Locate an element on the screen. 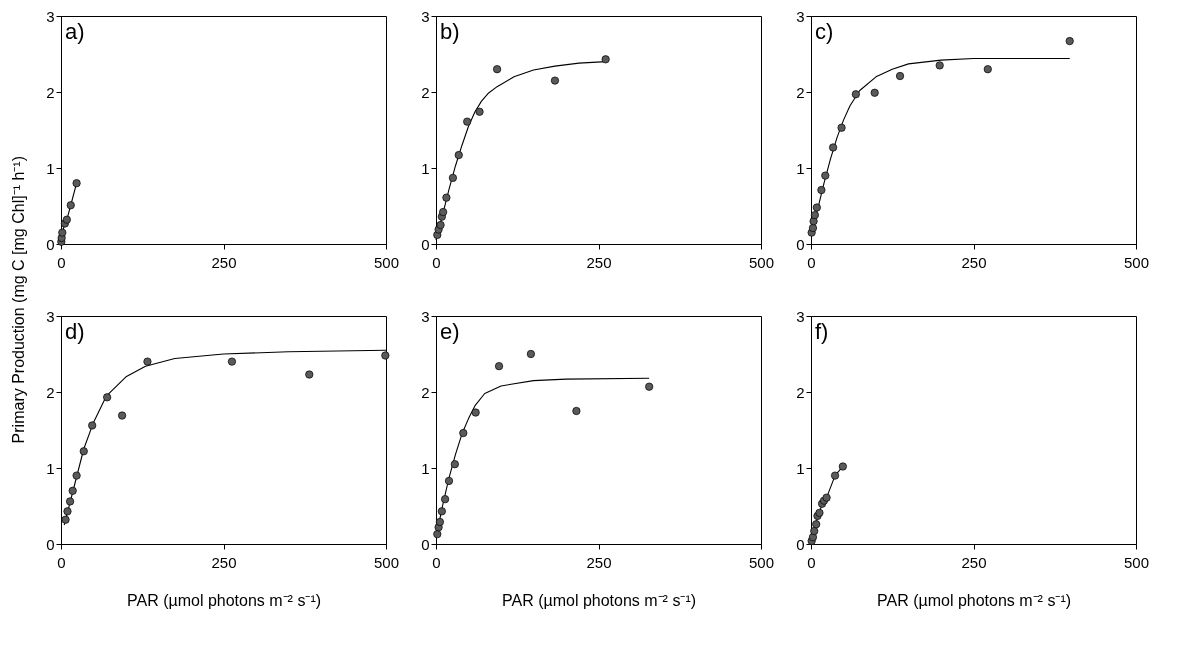 This screenshot has width=1185, height=657. annotation: c) is located at coordinates (824, 31).